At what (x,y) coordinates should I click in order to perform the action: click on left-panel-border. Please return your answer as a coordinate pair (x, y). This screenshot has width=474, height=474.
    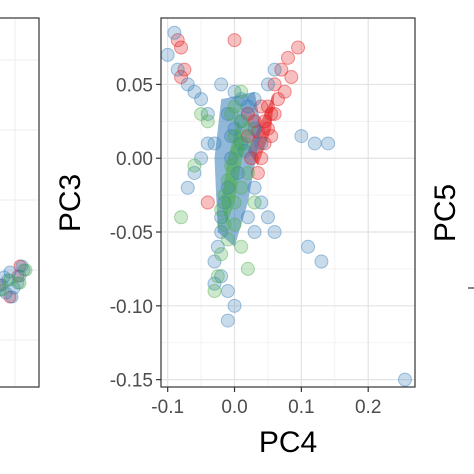
    Looking at the image, I should click on (20, 202).